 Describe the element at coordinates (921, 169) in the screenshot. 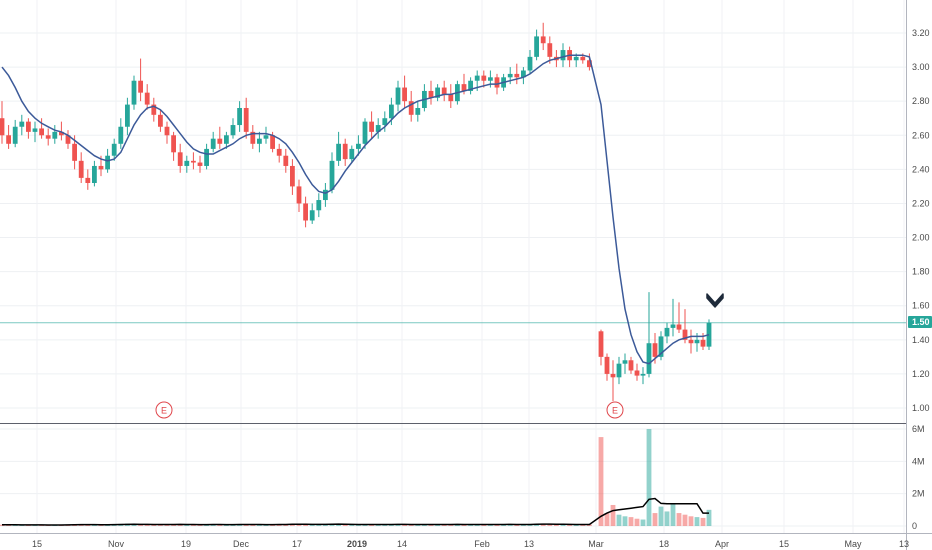

I see `price-tick-label: 2.40` at that location.